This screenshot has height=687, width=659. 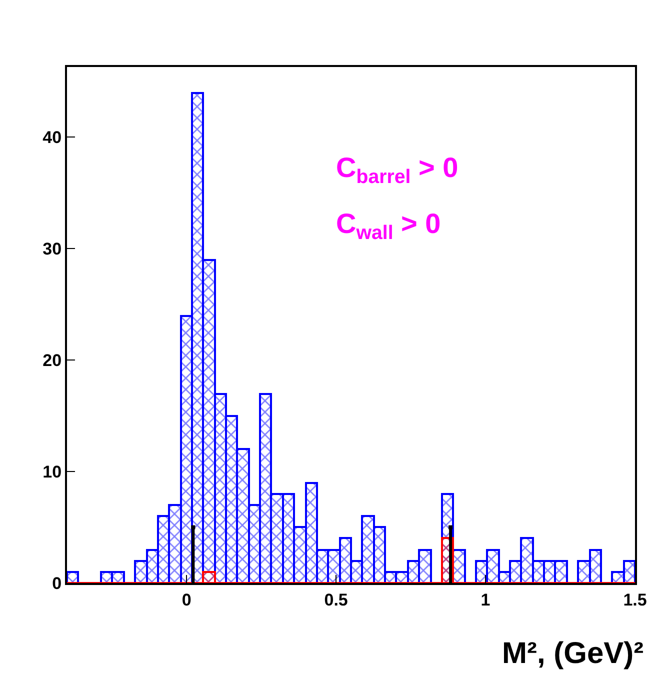 What do you see at coordinates (397, 170) in the screenshot?
I see `annotation: C$_{barrel}$ > 0` at bounding box center [397, 170].